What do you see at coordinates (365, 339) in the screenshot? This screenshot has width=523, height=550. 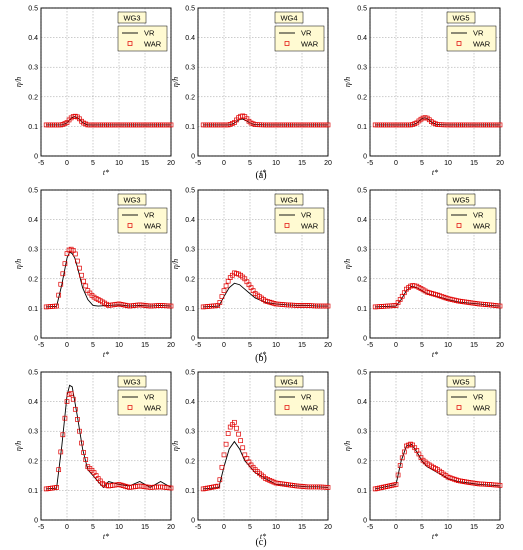 I see `y-tick-label: 0` at bounding box center [365, 339].